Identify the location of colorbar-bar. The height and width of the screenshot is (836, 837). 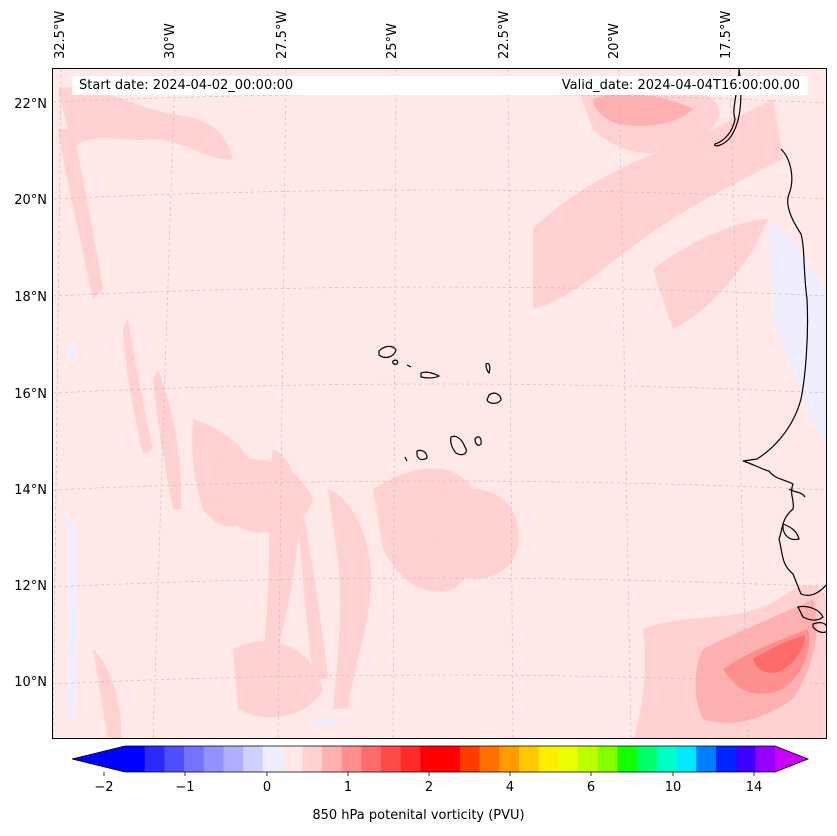
(440, 760).